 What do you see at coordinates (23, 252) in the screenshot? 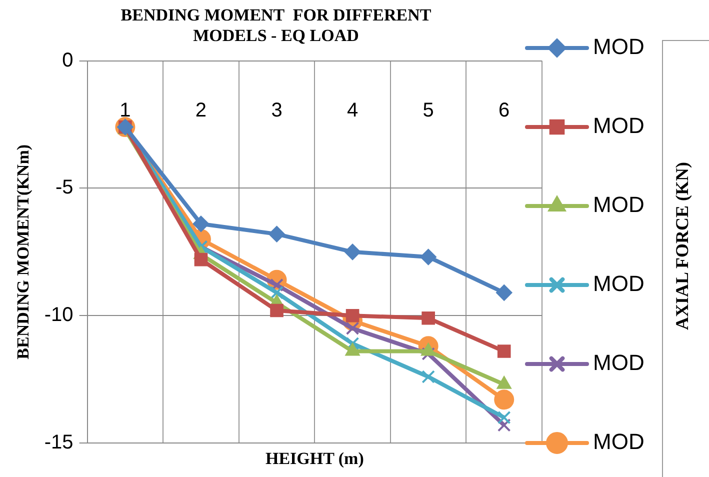
I see `y-axis-title: BENDING MOMENT(KNm)` at bounding box center [23, 252].